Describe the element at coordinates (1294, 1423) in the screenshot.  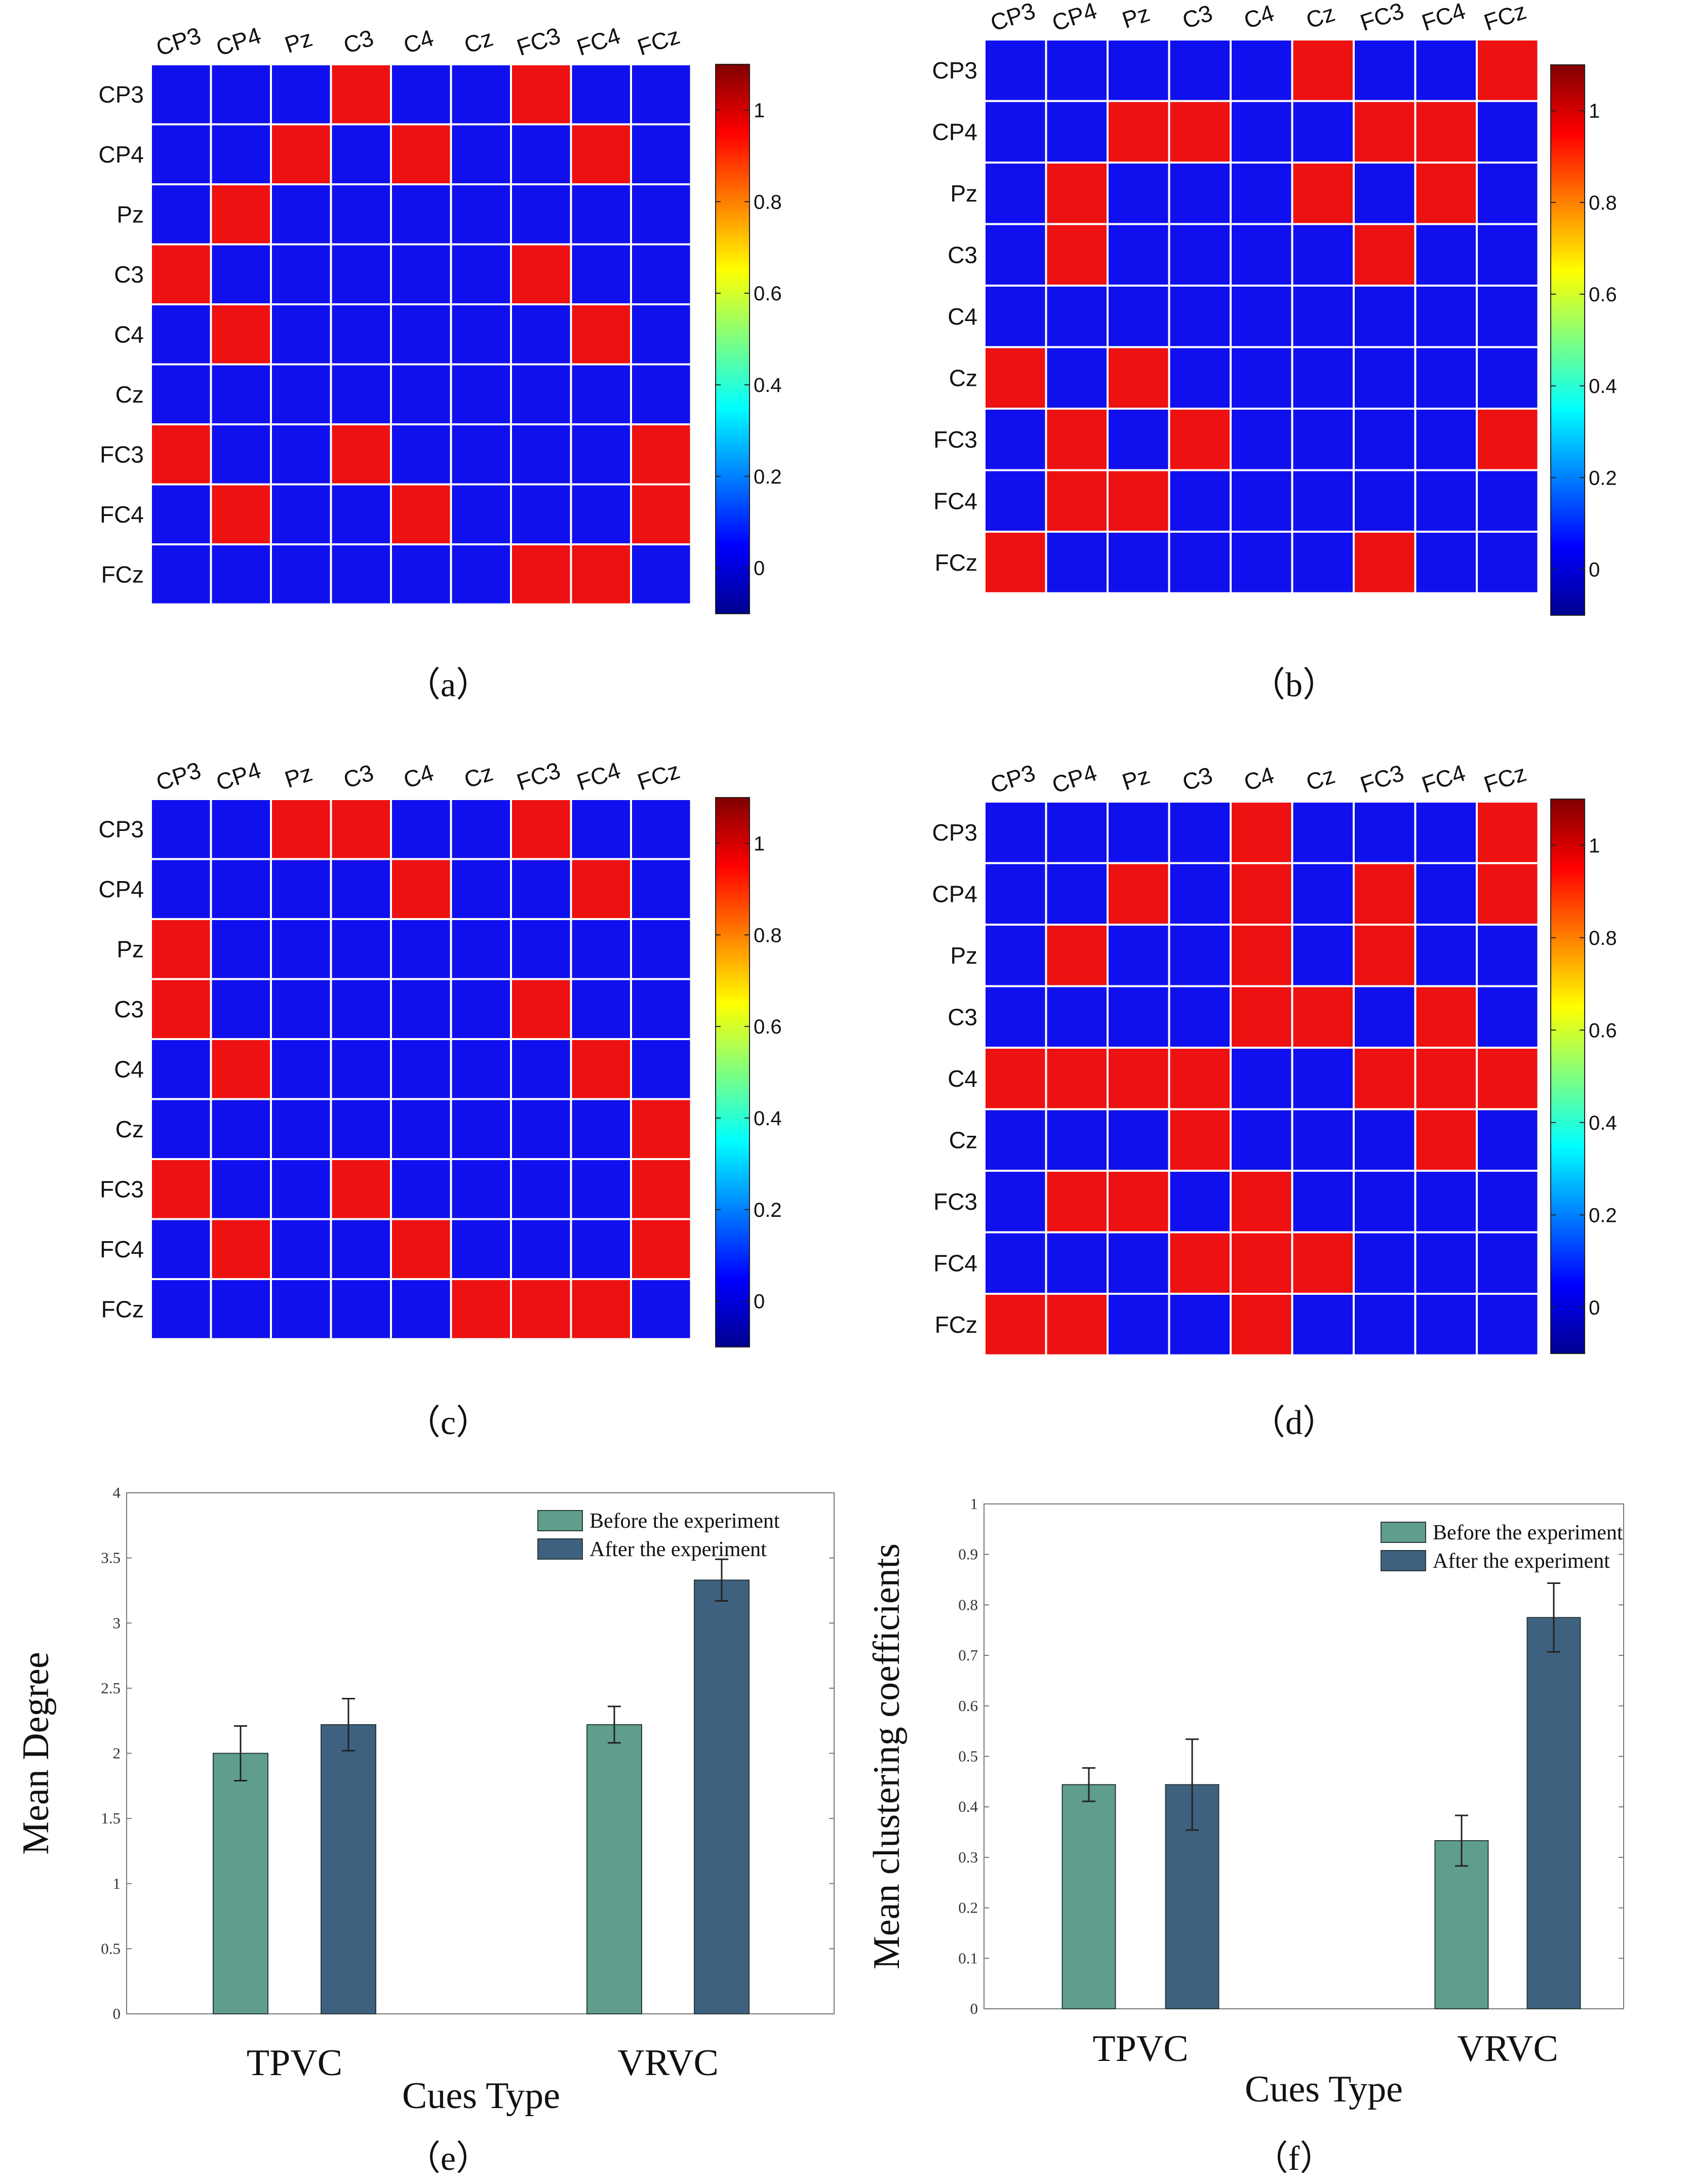
I see `panel-caption: （d）` at that location.